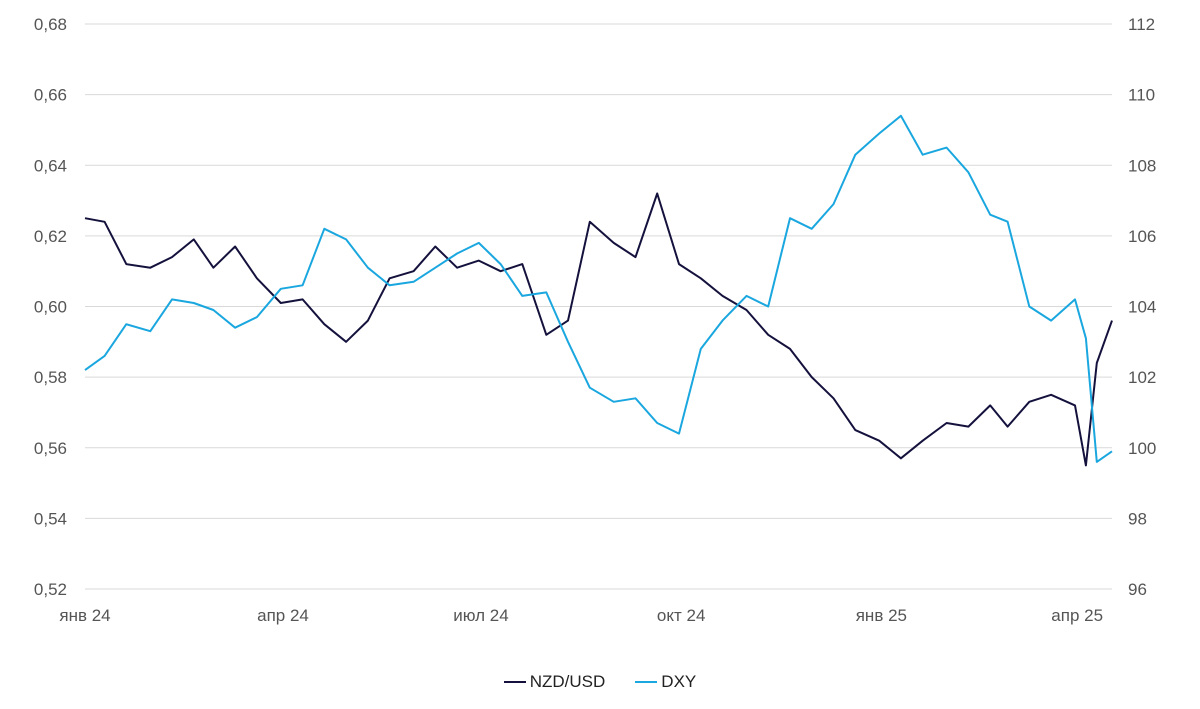 The image size is (1200, 709). I want to click on y-left-tick-label: 0,62, so click(50, 236).